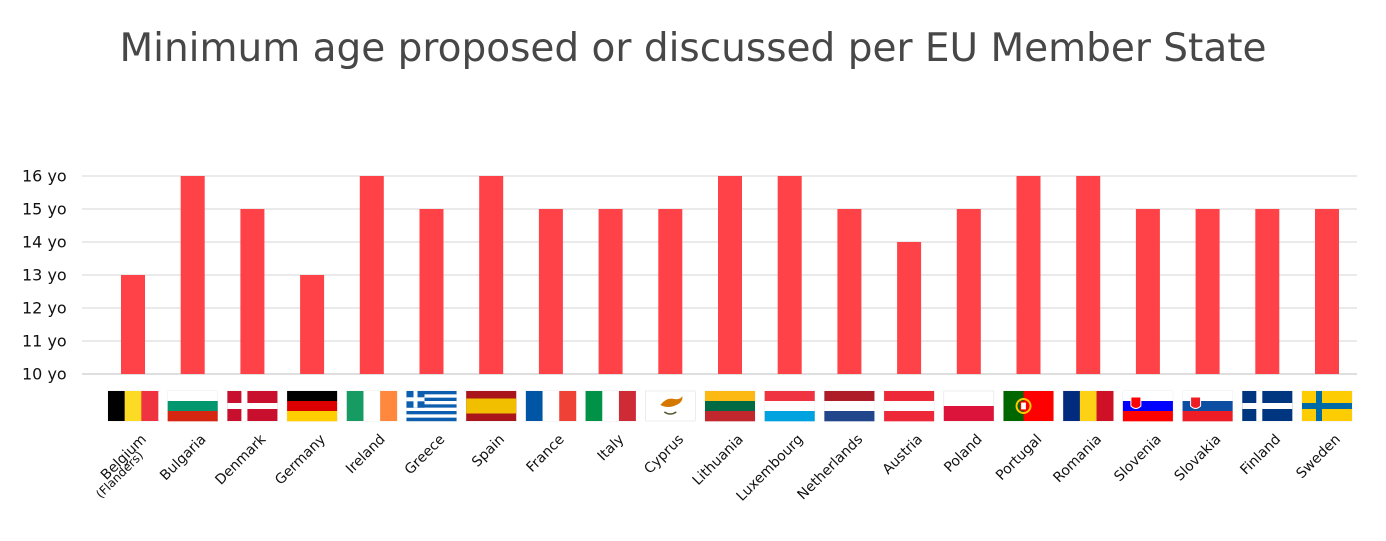  Describe the element at coordinates (44, 308) in the screenshot. I see `y-tick-label: 12 yo` at that location.